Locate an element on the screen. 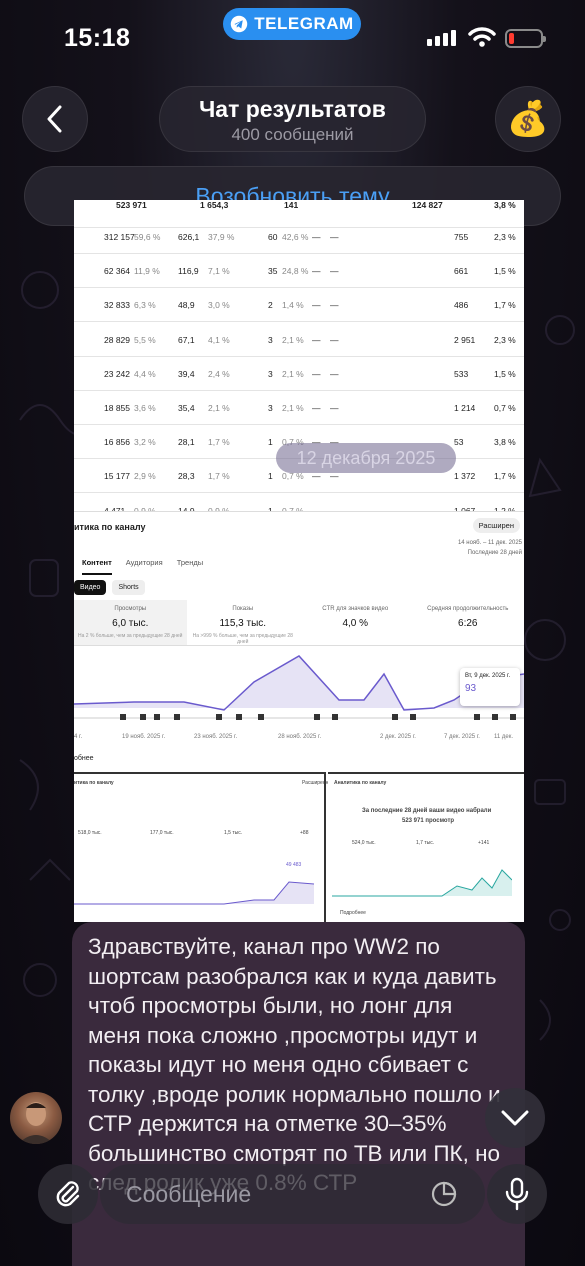  table-cell: 23 242 is located at coordinates (117, 373).